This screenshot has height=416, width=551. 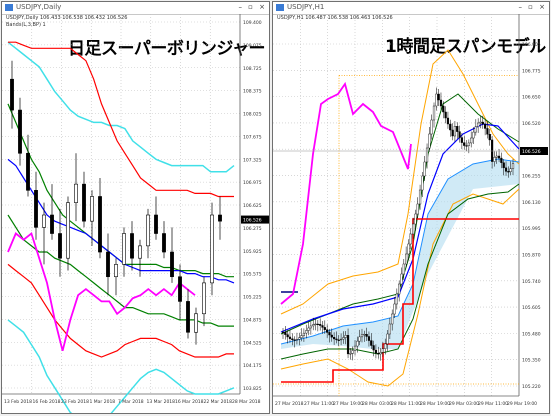 What do you see at coordinates (465, 47) in the screenshot?
I see `h1-chart-title: 1時間足スパンモデル` at bounding box center [465, 47].